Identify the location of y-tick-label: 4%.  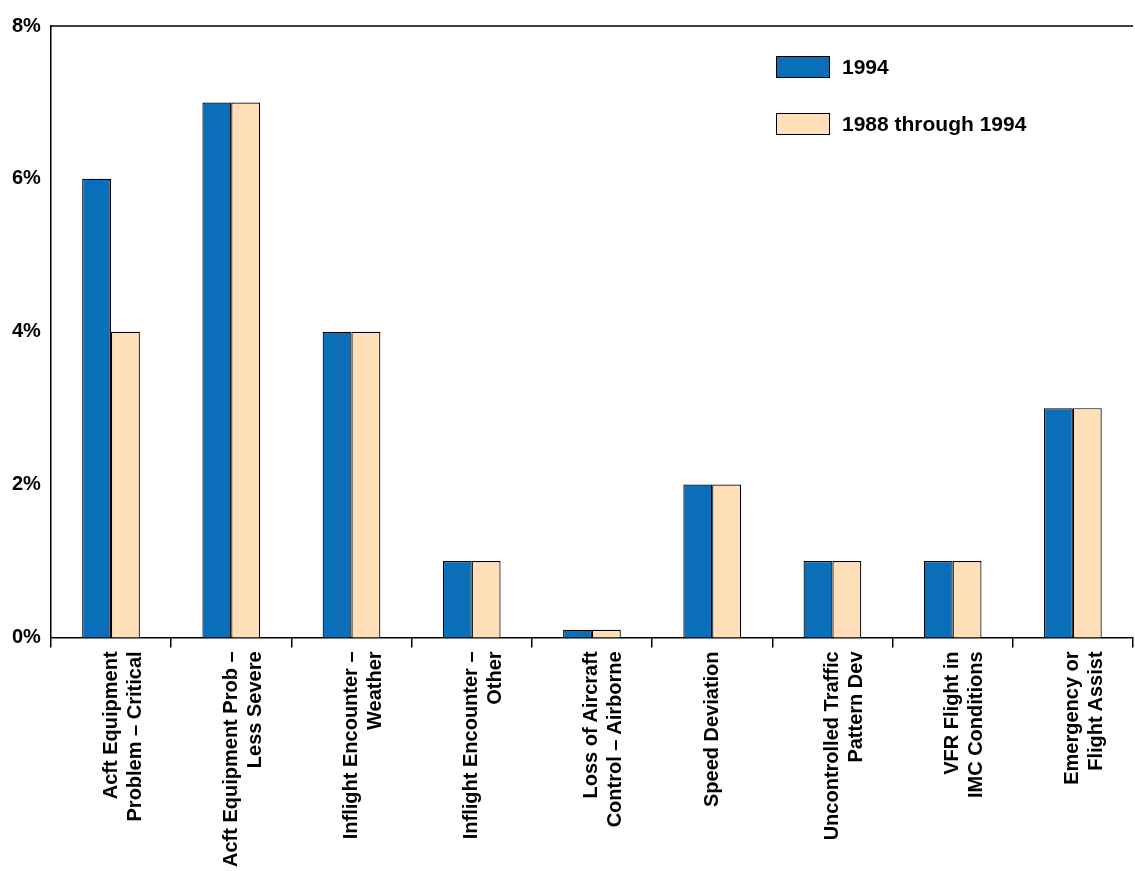
(27, 330).